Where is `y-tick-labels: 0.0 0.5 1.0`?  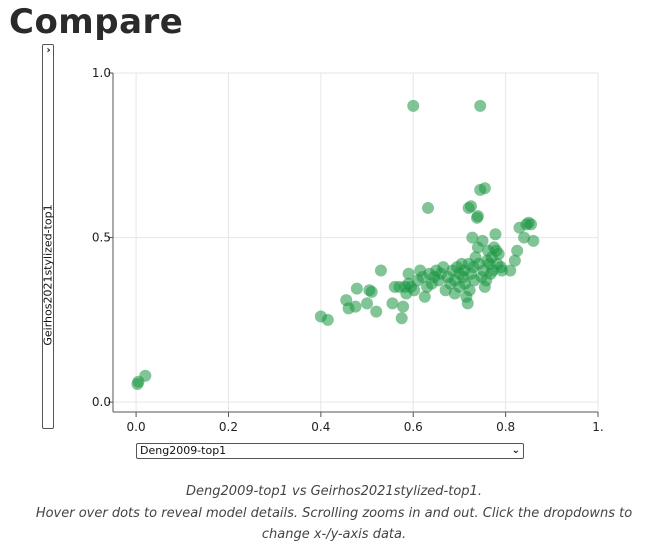
y-tick-labels: 0.0 0.5 1.0 is located at coordinates (101, 237).